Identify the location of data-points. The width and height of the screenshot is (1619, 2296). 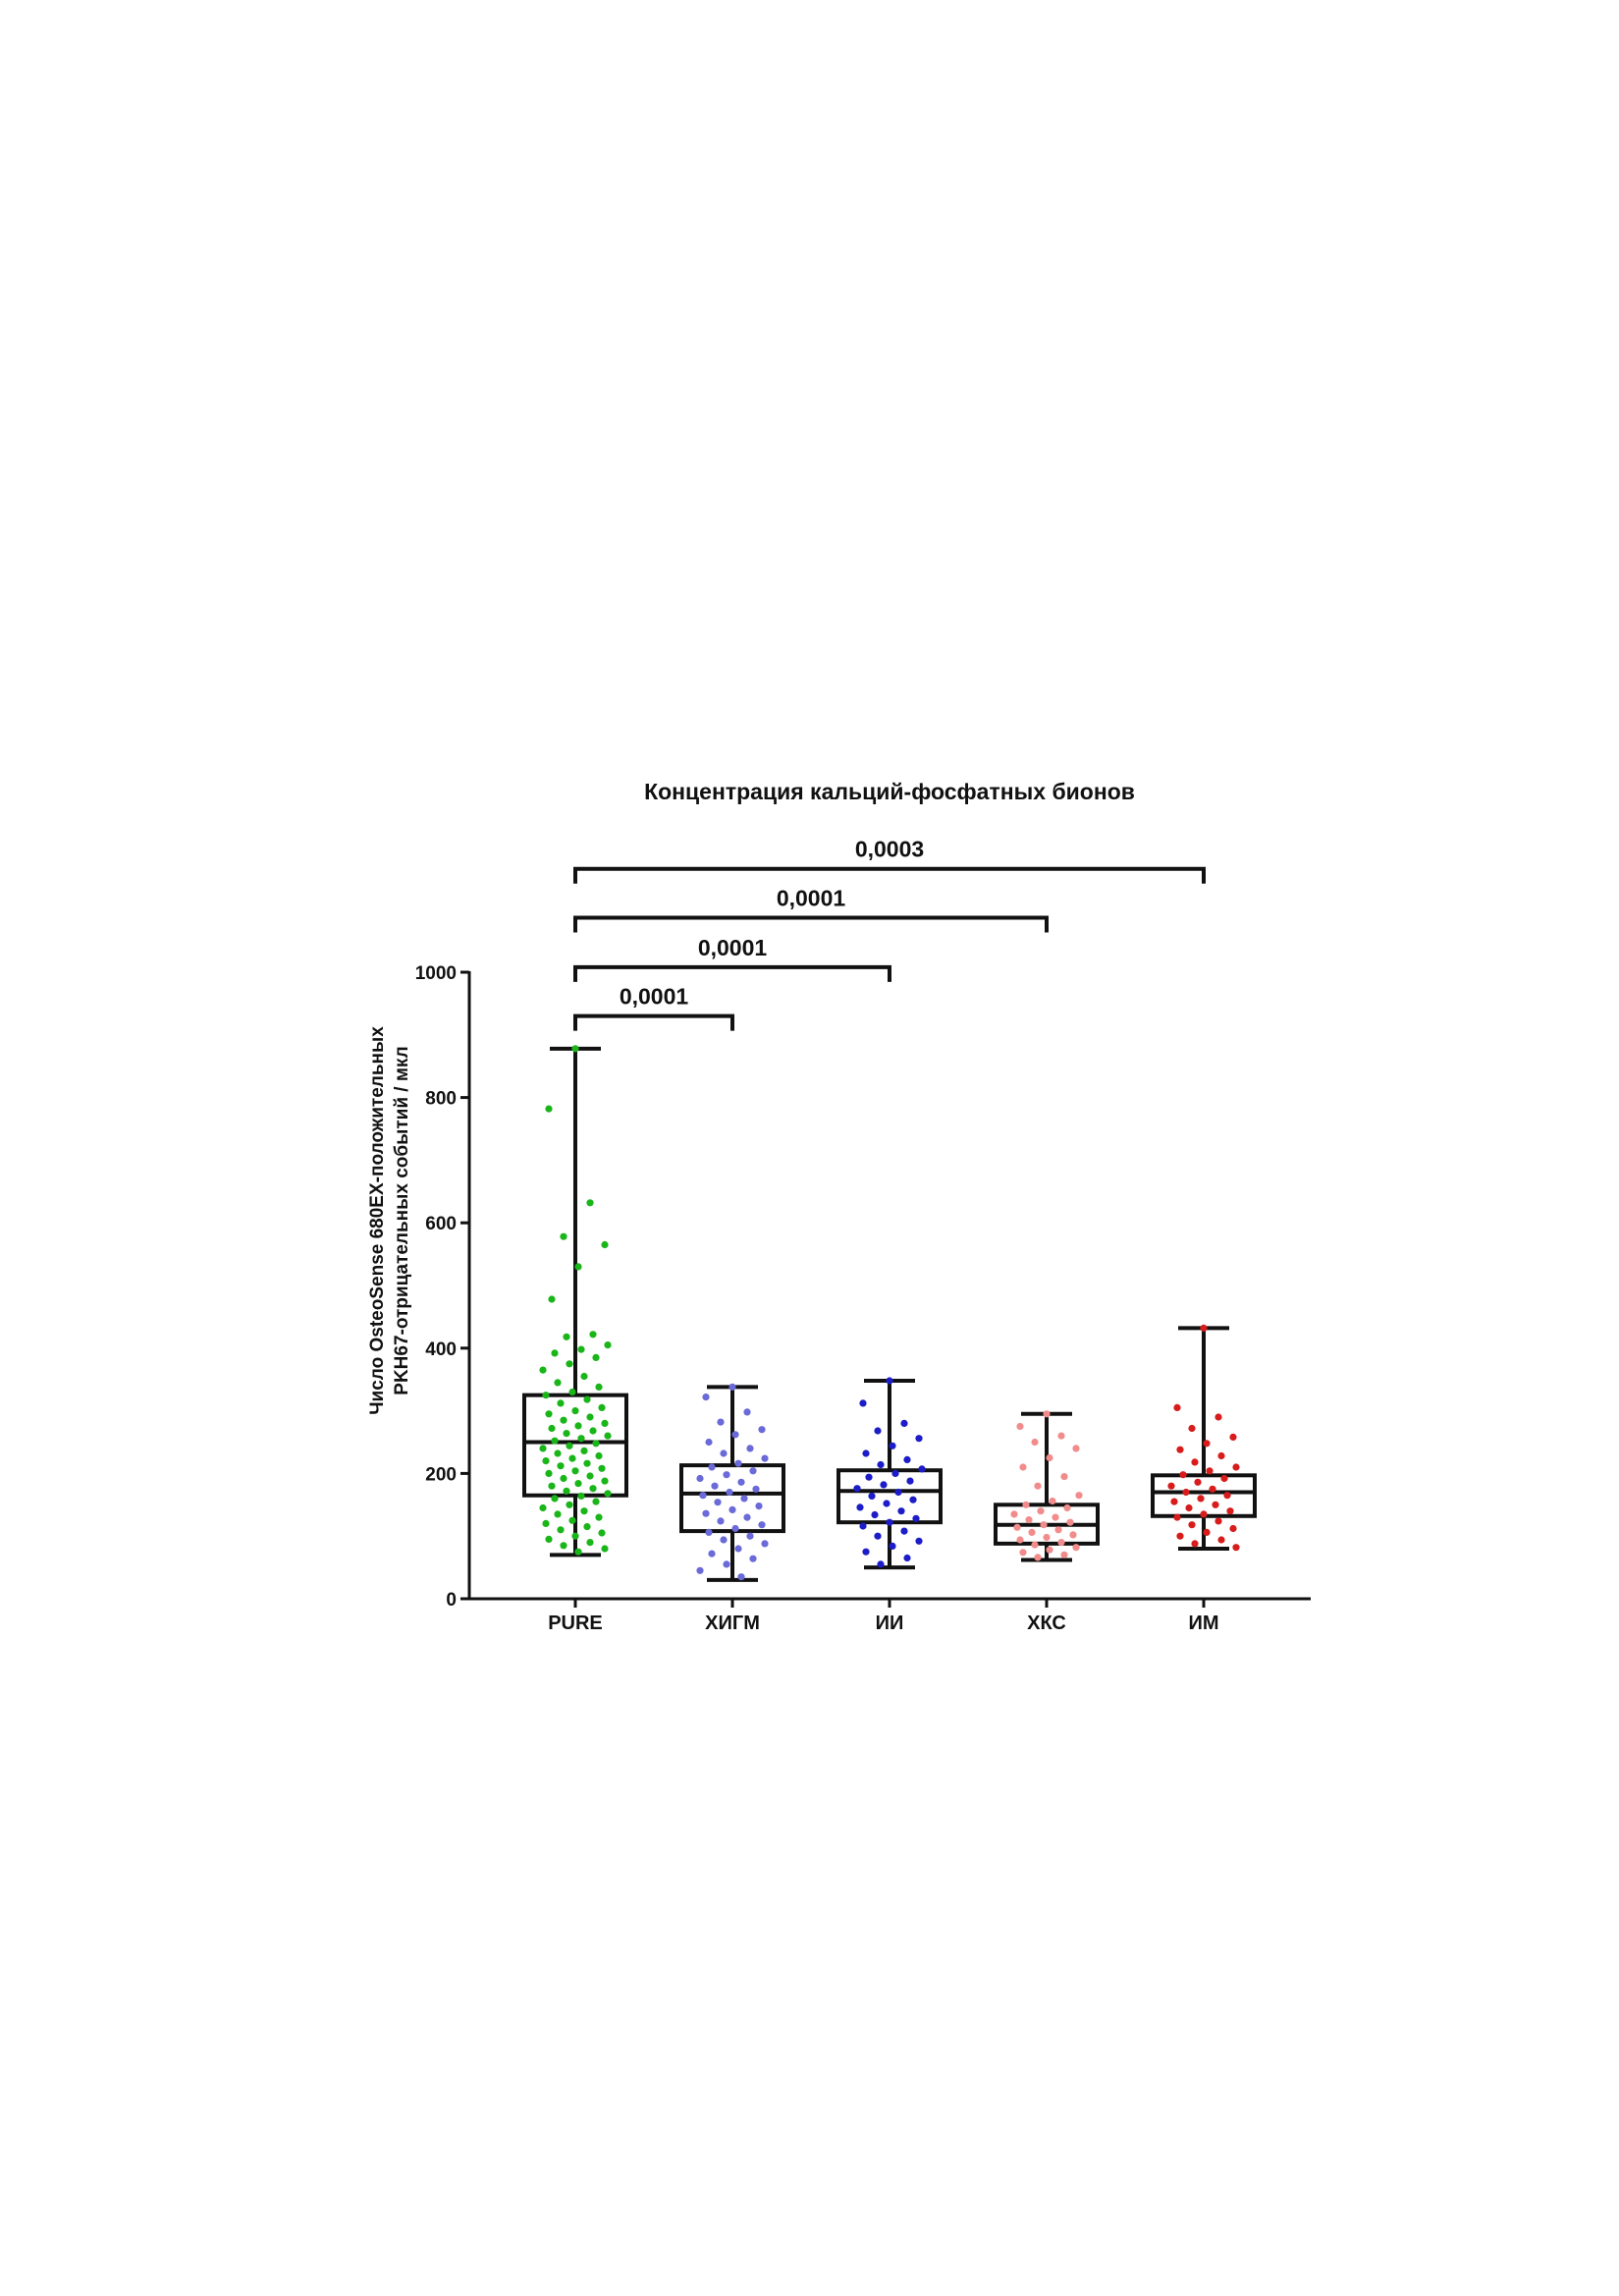
(889, 1313).